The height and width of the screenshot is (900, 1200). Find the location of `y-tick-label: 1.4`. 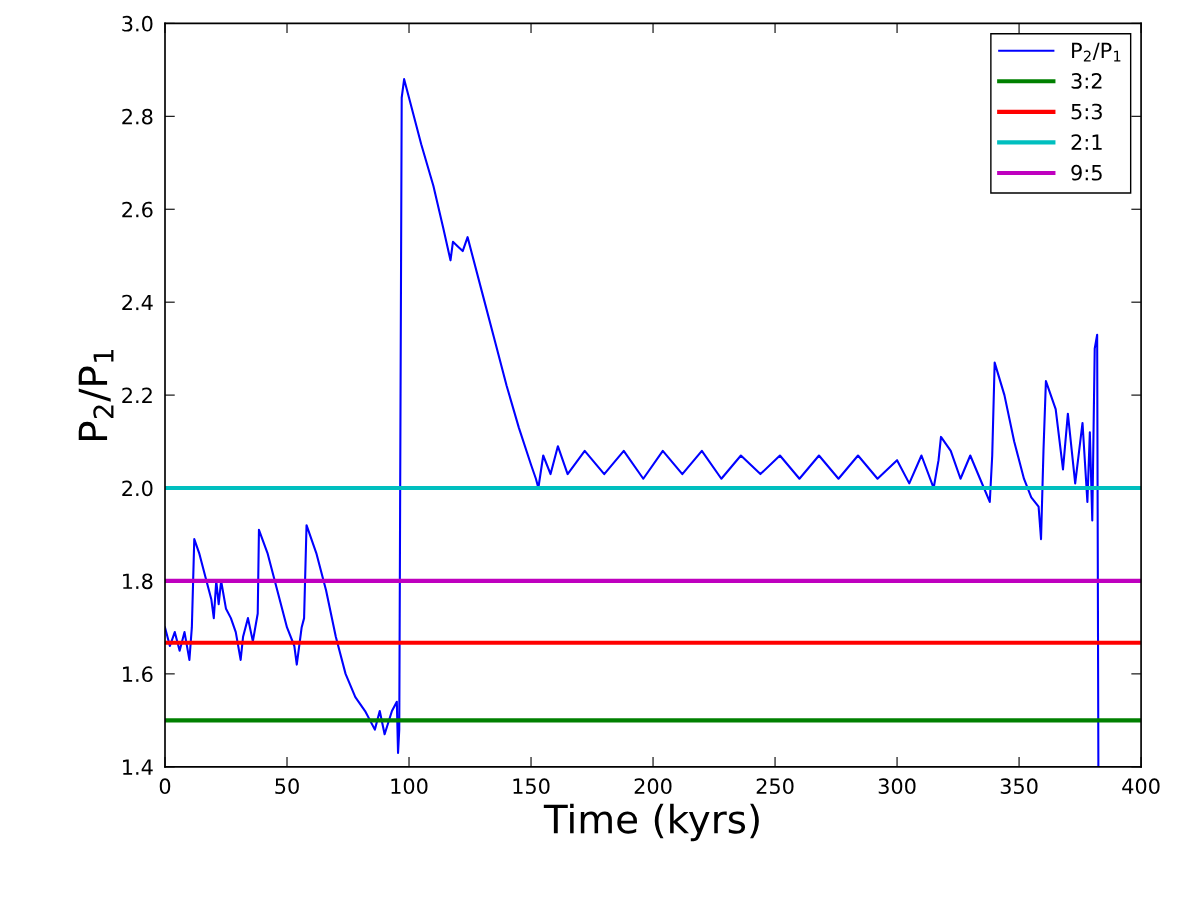

y-tick-label: 1.4 is located at coordinates (138, 767).